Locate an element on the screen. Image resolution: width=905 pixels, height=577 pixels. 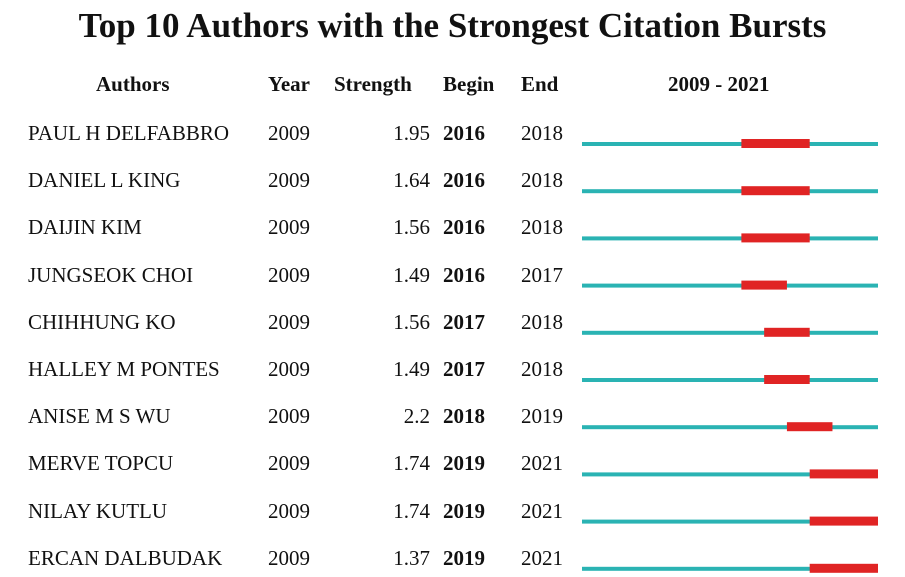
burst-strength: 1.95 is located at coordinates (411, 133).